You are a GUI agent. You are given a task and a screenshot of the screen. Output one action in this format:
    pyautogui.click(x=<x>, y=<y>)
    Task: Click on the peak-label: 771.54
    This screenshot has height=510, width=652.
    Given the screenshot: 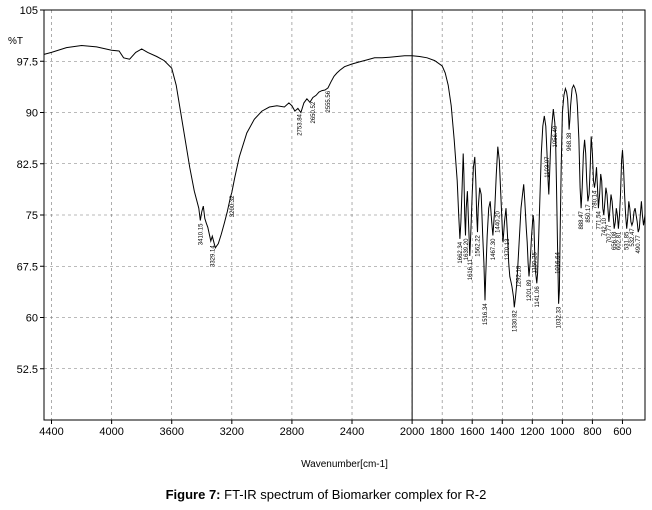 What is the action you would take?
    pyautogui.click(x=599, y=220)
    